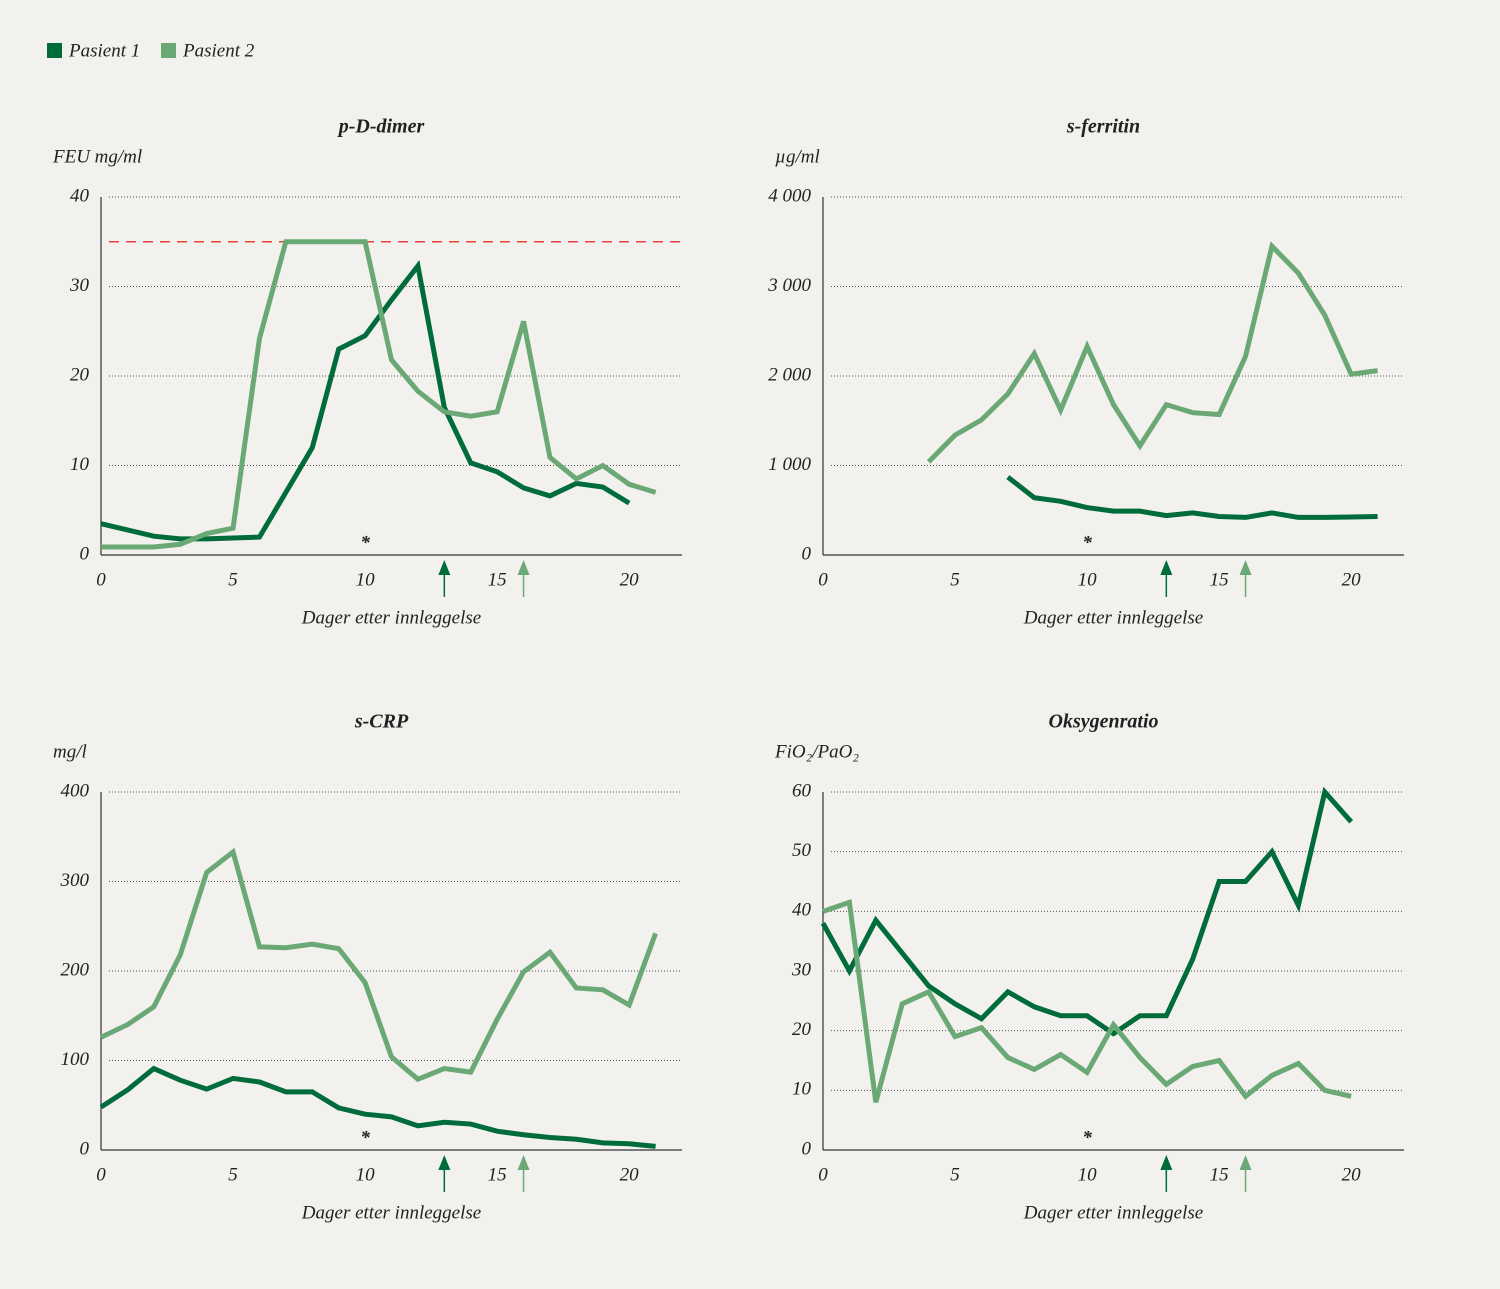  What do you see at coordinates (218, 50) in the screenshot?
I see `legend-label: Pasient 2` at bounding box center [218, 50].